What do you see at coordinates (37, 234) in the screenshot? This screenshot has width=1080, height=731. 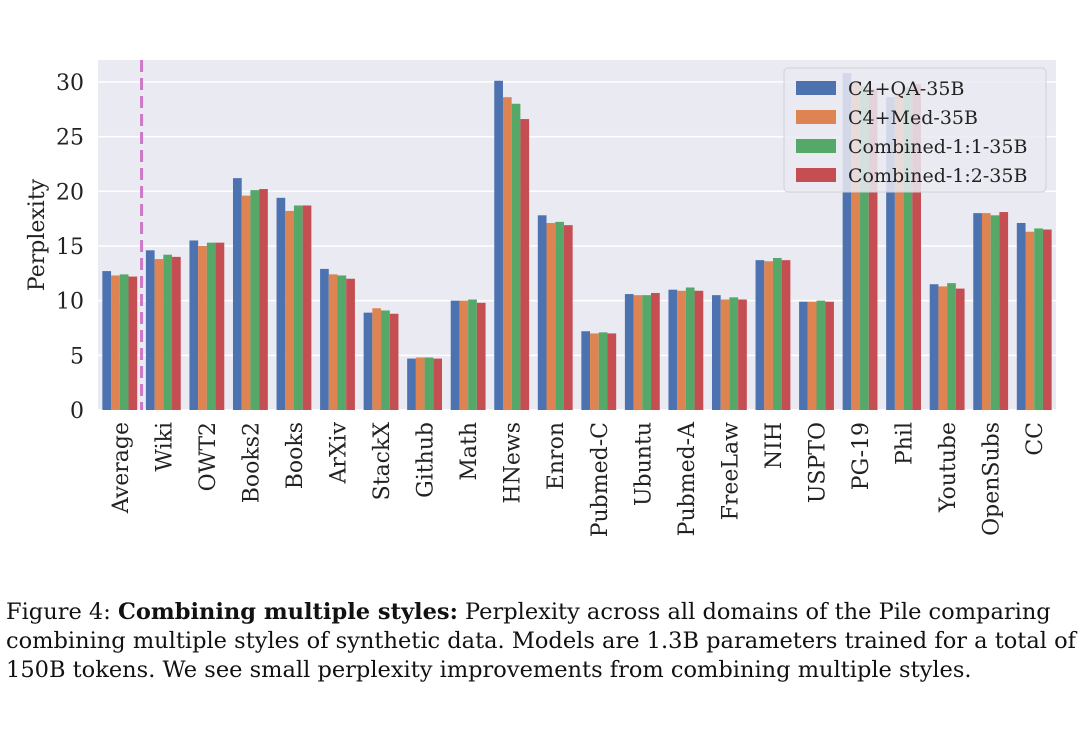 I see `y-axis-label: Perplexity` at bounding box center [37, 234].